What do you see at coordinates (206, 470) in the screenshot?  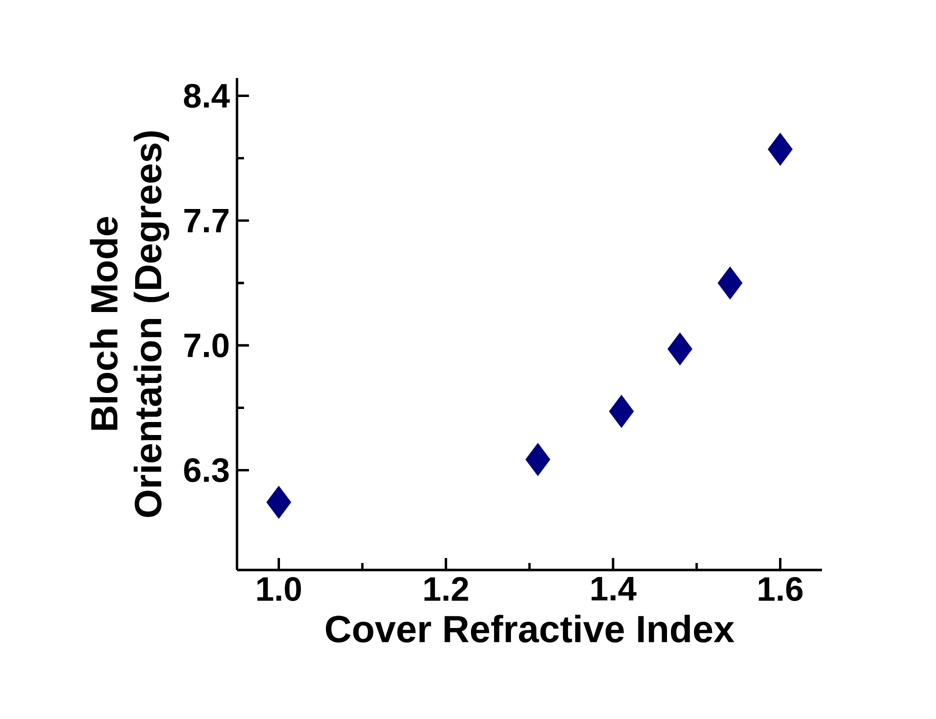 I see `y-tick-label: 6.3` at bounding box center [206, 470].